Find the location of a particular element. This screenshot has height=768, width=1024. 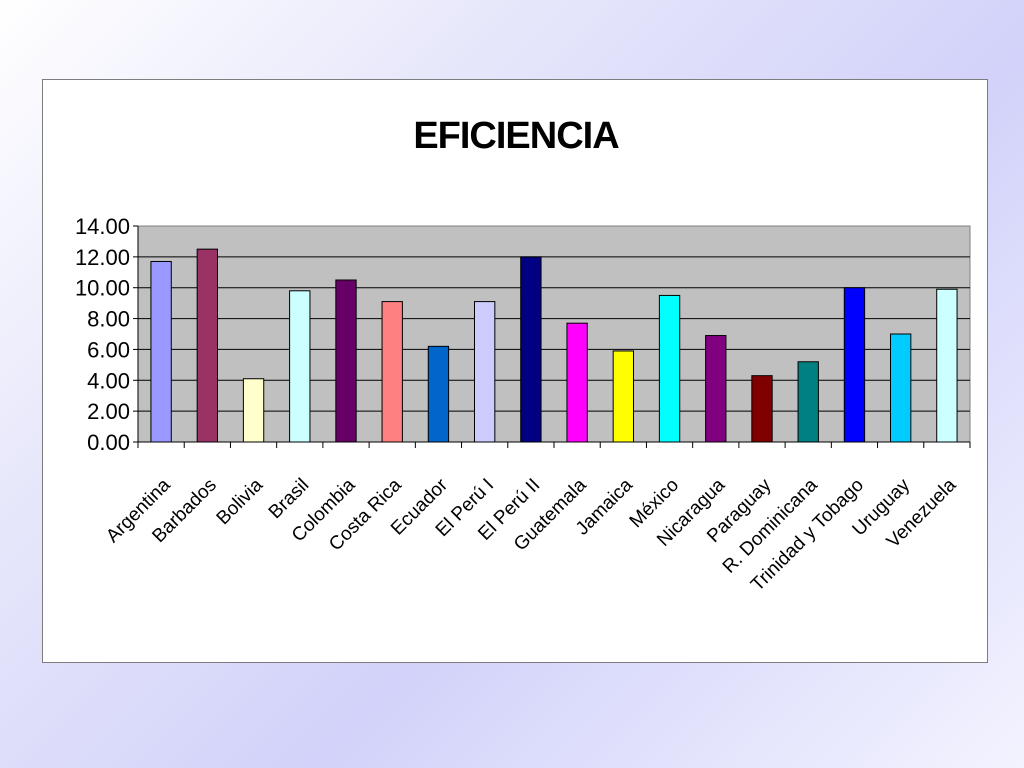

y-tick-label: 14.00 is located at coordinates (102, 226).